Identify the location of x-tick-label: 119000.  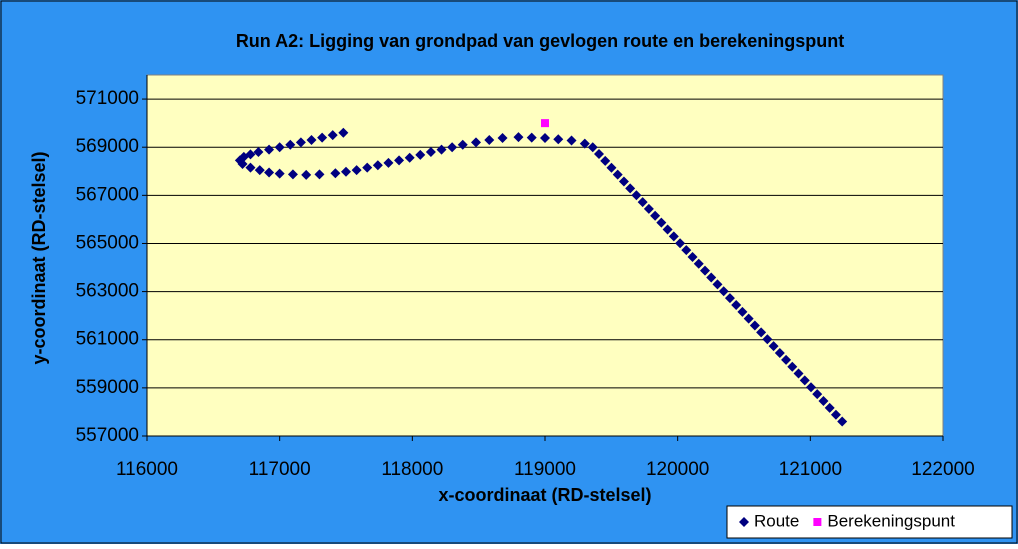
(545, 469).